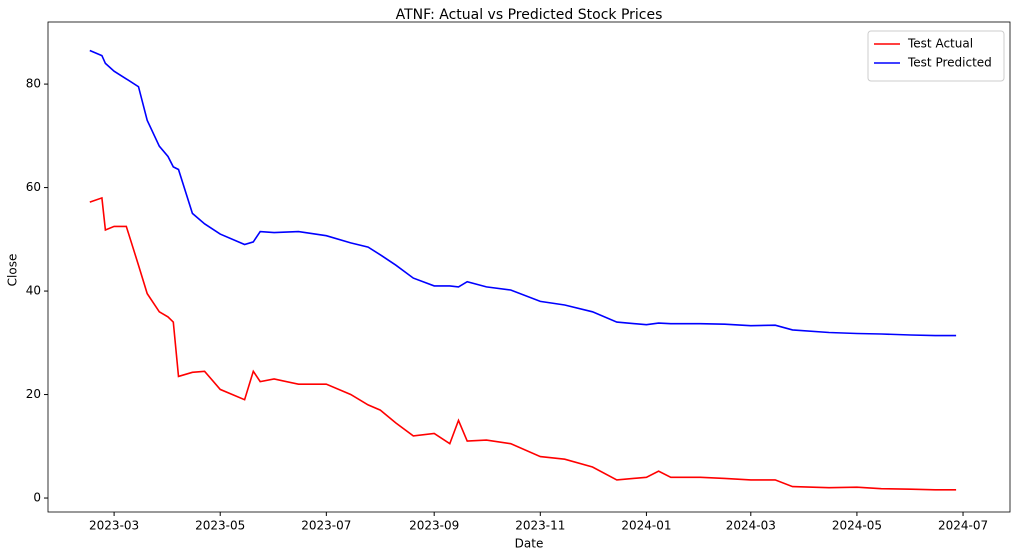 This screenshot has height=553, width=1024. Describe the element at coordinates (751, 526) in the screenshot. I see `x-tick-label: 2024-03` at that location.